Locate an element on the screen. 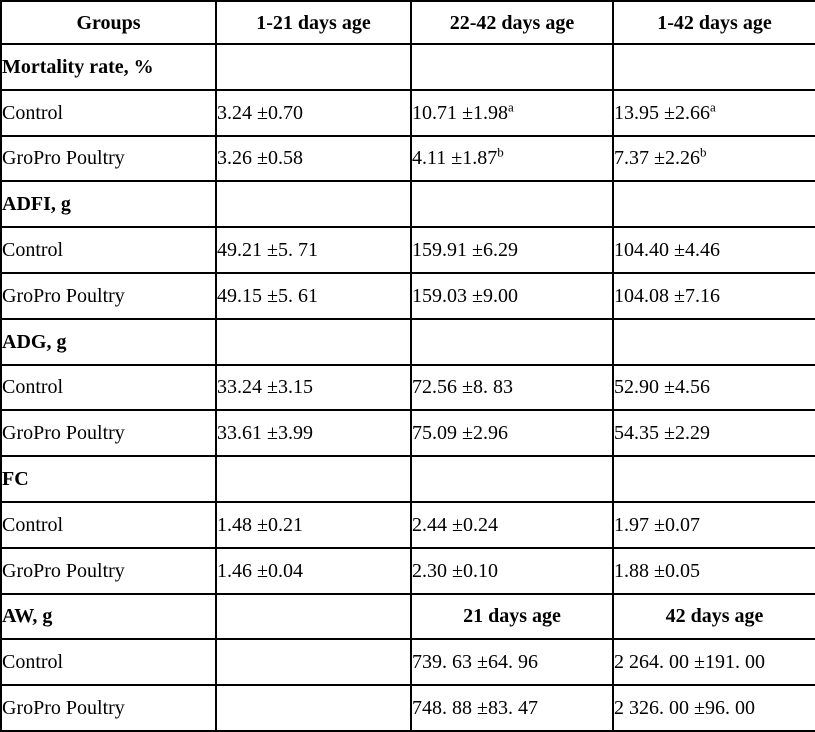 This screenshot has height=732, width=815. value-text: 104.08 ±7.16 is located at coordinates (667, 295).